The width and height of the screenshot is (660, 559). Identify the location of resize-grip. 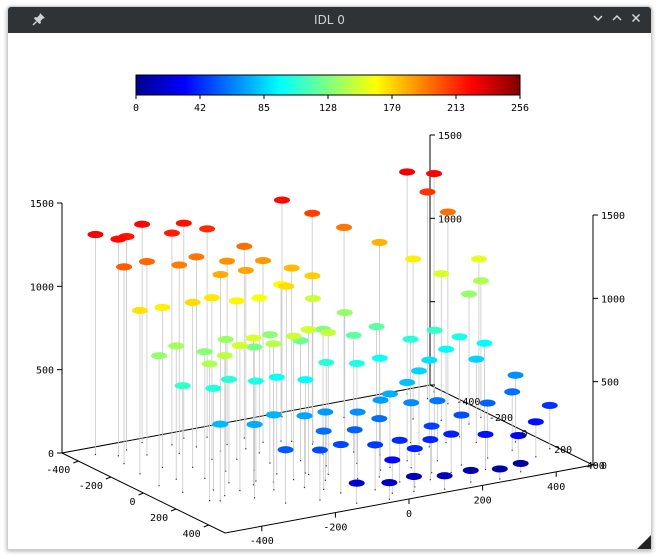
(644, 542).